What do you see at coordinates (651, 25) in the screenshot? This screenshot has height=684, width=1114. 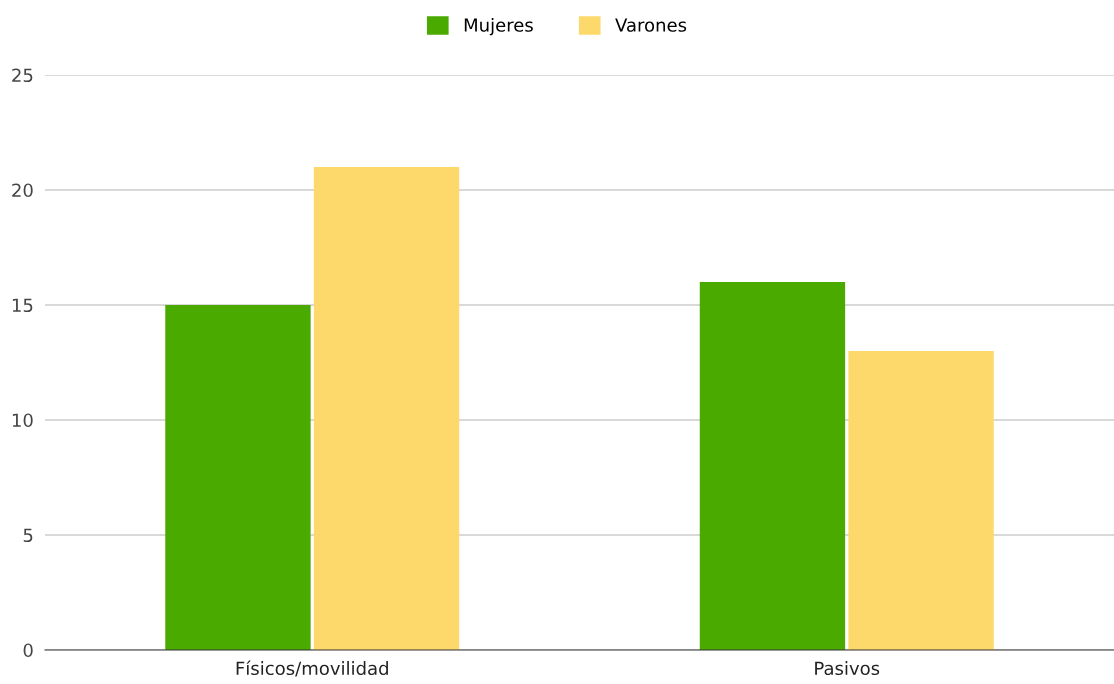 I see `legend-label: Varones` at bounding box center [651, 25].